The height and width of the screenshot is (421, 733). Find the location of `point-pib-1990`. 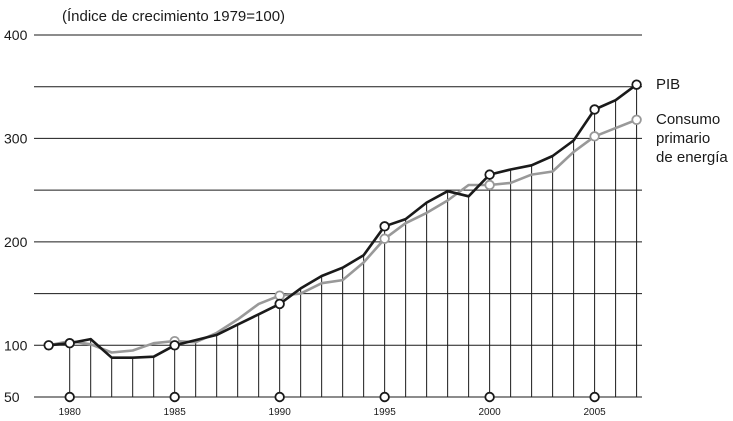

point-pib-1990 is located at coordinates (279, 304).